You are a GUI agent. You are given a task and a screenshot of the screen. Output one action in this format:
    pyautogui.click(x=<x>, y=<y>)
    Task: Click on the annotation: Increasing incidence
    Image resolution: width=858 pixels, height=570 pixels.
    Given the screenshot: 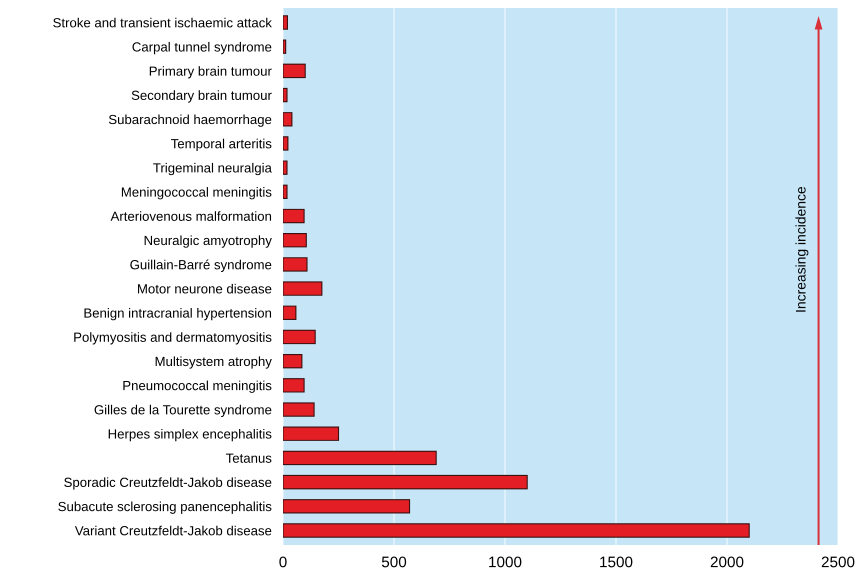 What is the action you would take?
    pyautogui.click(x=801, y=249)
    